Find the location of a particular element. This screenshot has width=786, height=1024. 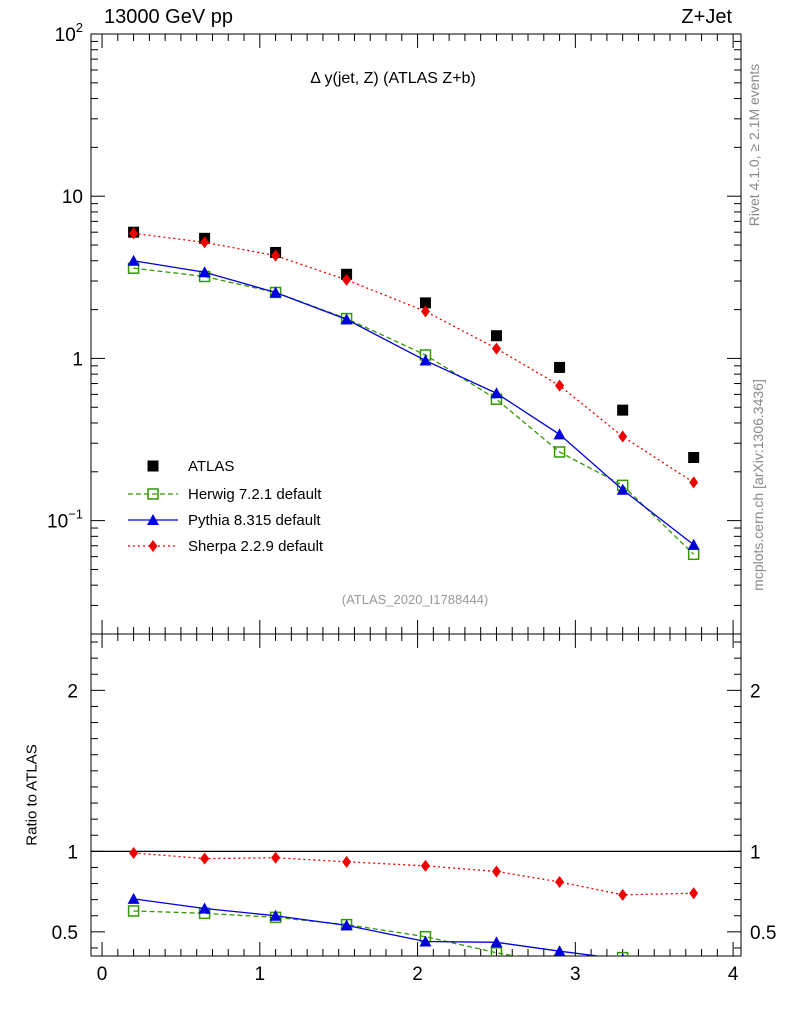

x-tick-label: 0 is located at coordinates (102, 974).